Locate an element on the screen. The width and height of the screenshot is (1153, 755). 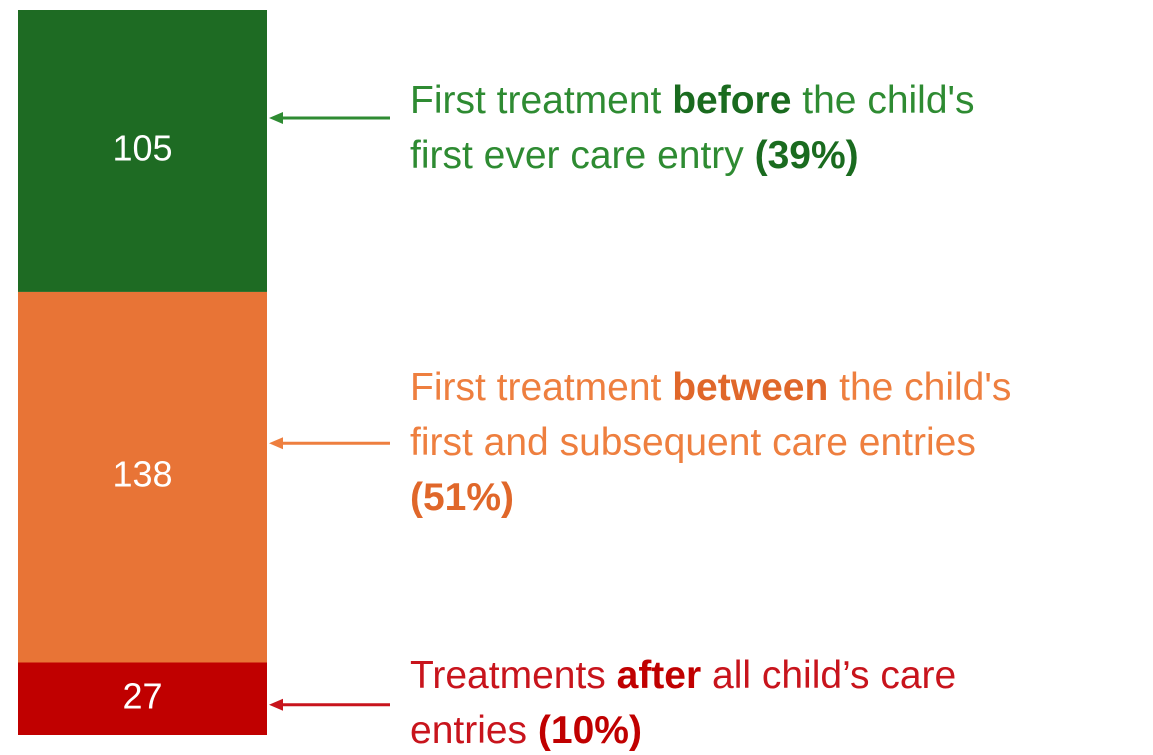
annotation-line: (51%) is located at coordinates (462, 497).